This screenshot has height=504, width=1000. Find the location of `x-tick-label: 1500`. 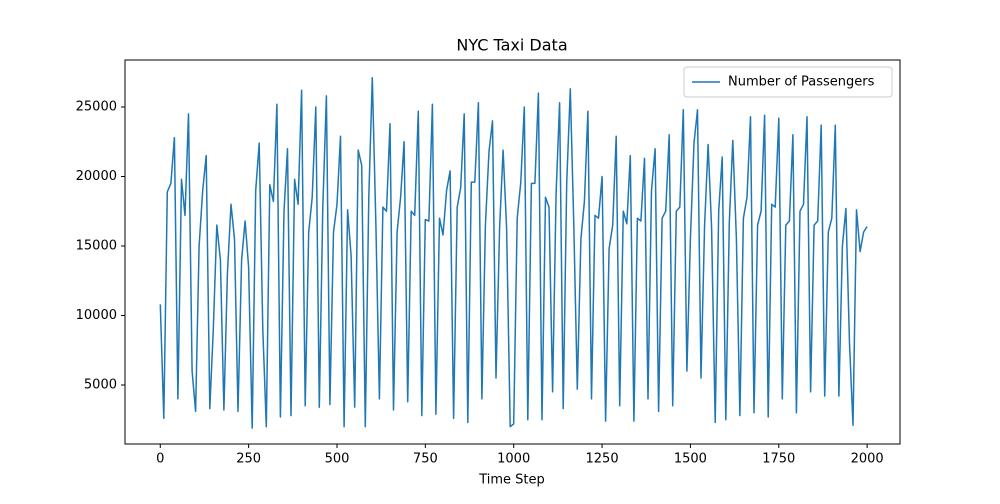

x-tick-label: 1500 is located at coordinates (690, 459).